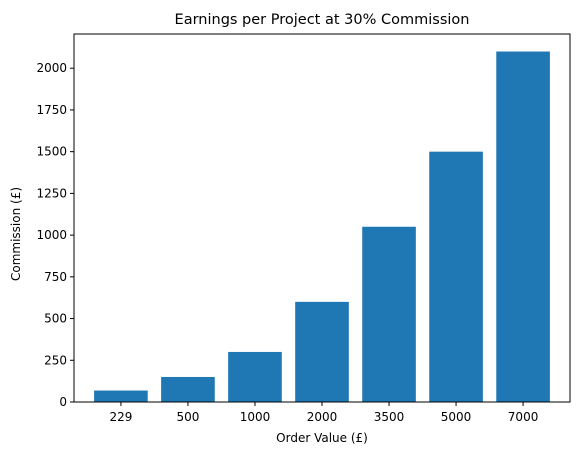 This screenshot has height=455, width=580. Describe the element at coordinates (255, 417) in the screenshot. I see `x-tick-label: 1000` at that location.